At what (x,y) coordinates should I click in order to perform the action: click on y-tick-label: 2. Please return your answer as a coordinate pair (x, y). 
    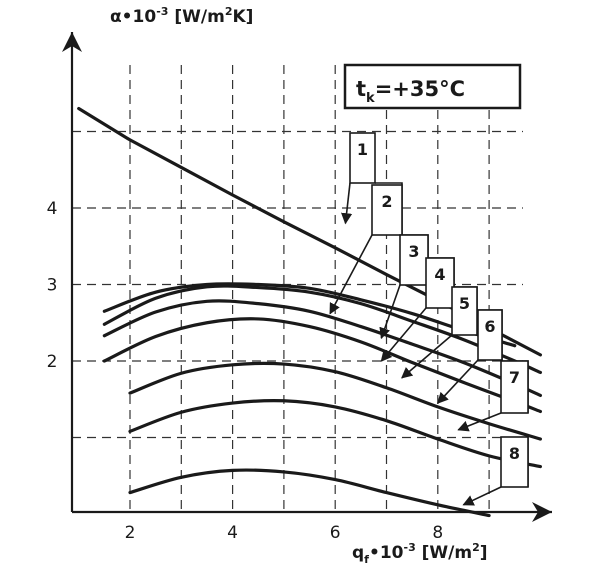
    Looking at the image, I should click on (52, 362).